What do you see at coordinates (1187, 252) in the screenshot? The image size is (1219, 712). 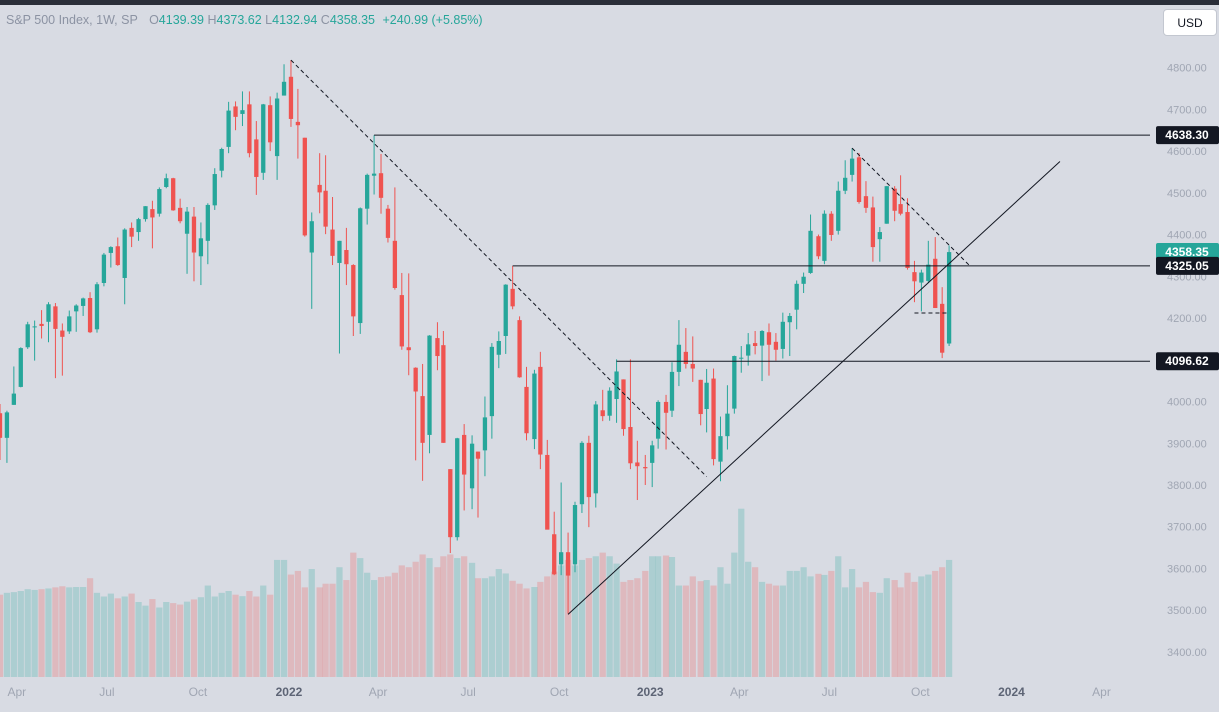 I see `price-tag-label: 4358.35` at bounding box center [1187, 252].